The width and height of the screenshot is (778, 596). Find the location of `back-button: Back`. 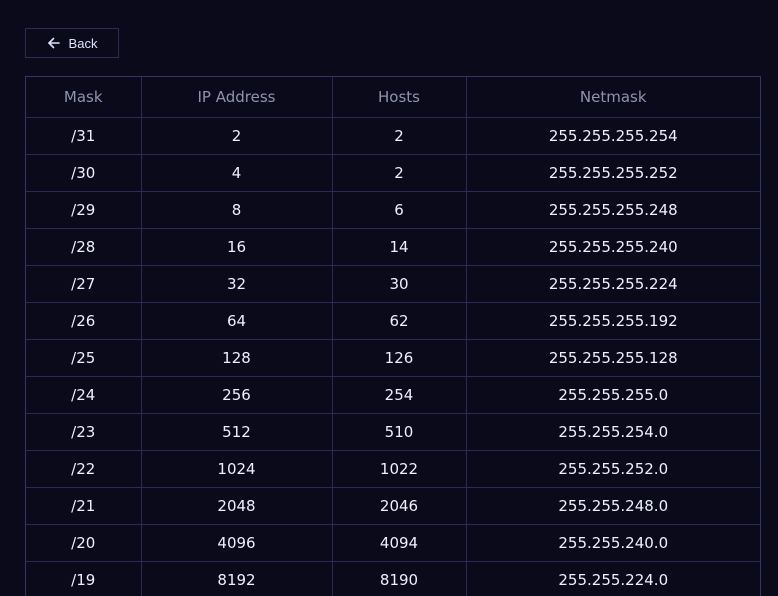

back-button: Back is located at coordinates (72, 43).